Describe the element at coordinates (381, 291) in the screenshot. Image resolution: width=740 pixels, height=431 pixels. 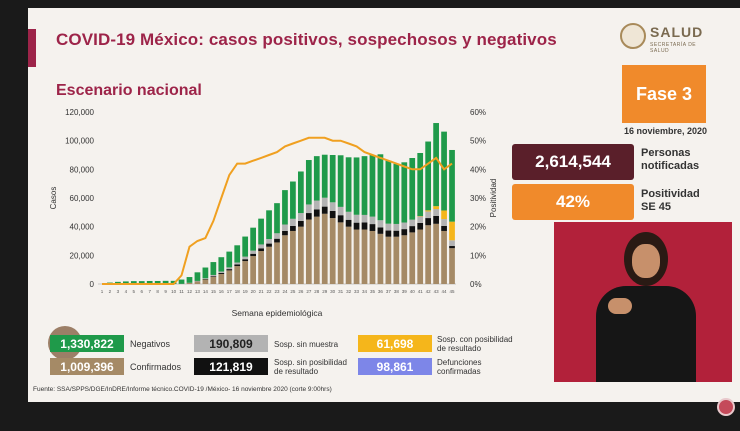
I see `x-tick-label: 36` at that location.